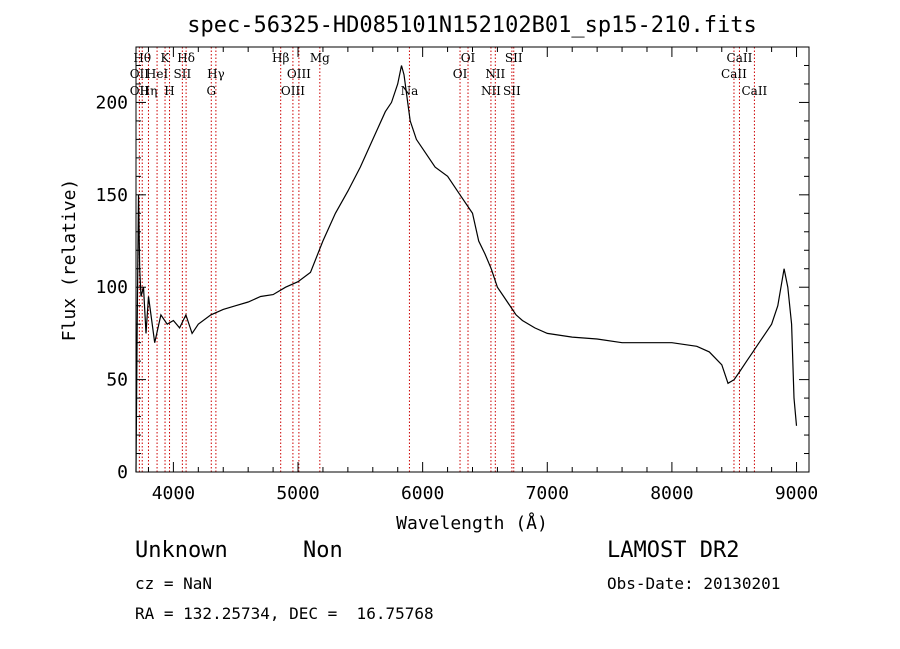 Image resolution: width=900 pixels, height=649 pixels. What do you see at coordinates (472, 523) in the screenshot?
I see `x-axis-label: Wavelength (Å)` at bounding box center [472, 523].